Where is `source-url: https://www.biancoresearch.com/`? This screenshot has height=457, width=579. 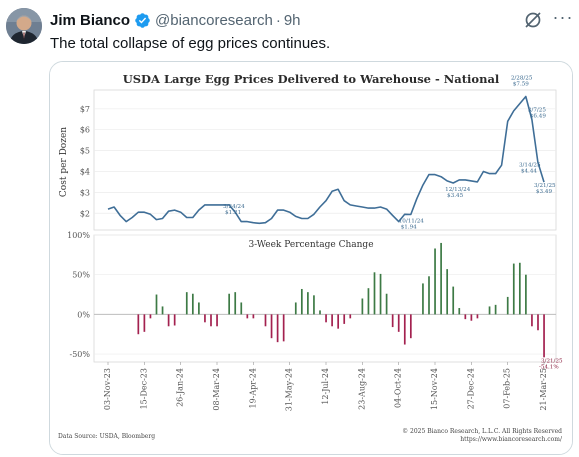
source-url: https://www.biancoresearch.com/ is located at coordinates (511, 439).